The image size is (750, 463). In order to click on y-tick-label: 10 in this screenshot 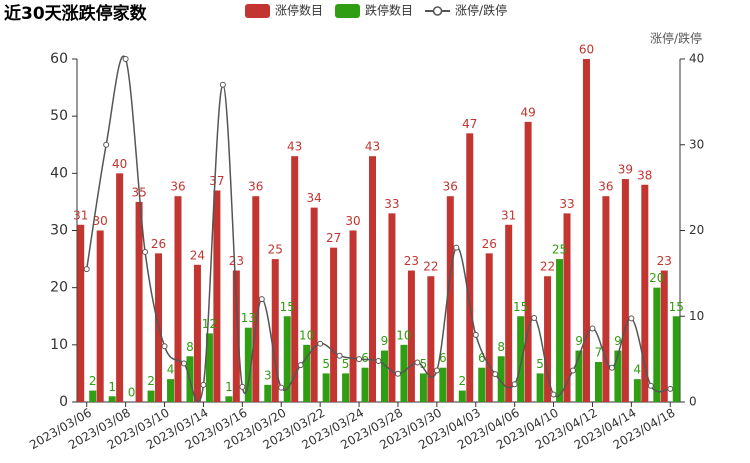, I will do `click(59, 345)`.